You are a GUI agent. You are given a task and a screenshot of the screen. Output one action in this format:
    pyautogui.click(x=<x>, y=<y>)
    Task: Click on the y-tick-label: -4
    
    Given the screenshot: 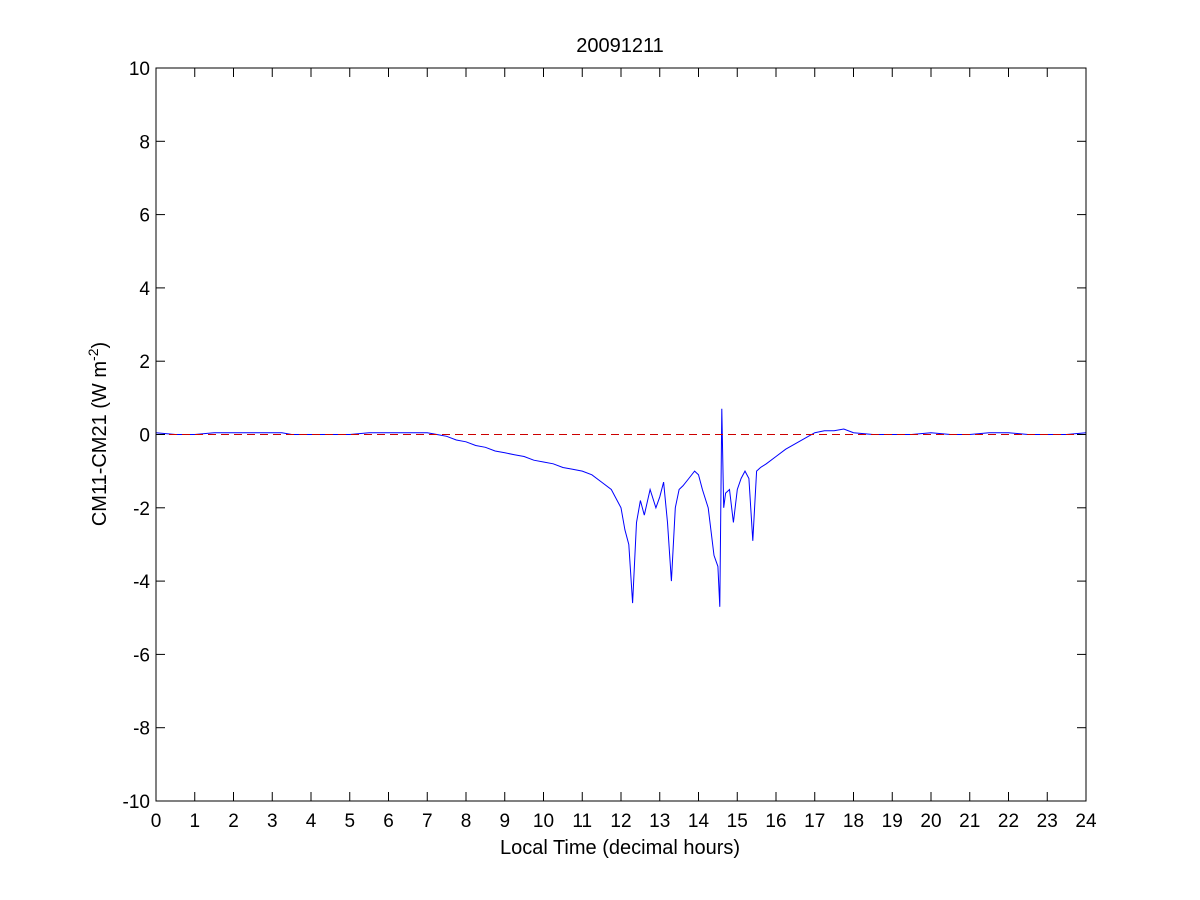 What is the action you would take?
    pyautogui.click(x=141, y=582)
    